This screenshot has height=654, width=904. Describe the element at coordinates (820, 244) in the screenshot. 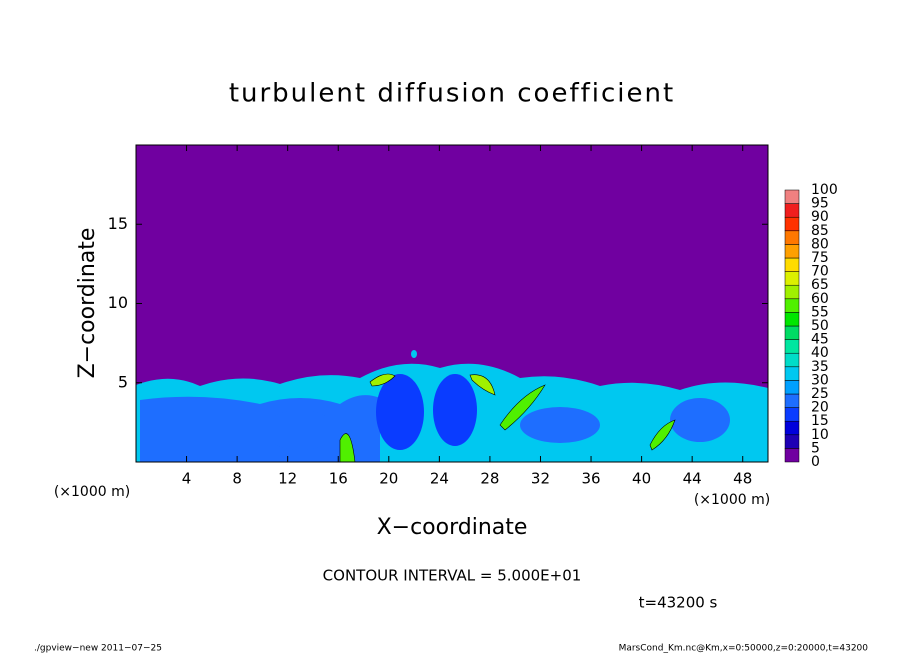

I see `colorbar-label: 80` at that location.